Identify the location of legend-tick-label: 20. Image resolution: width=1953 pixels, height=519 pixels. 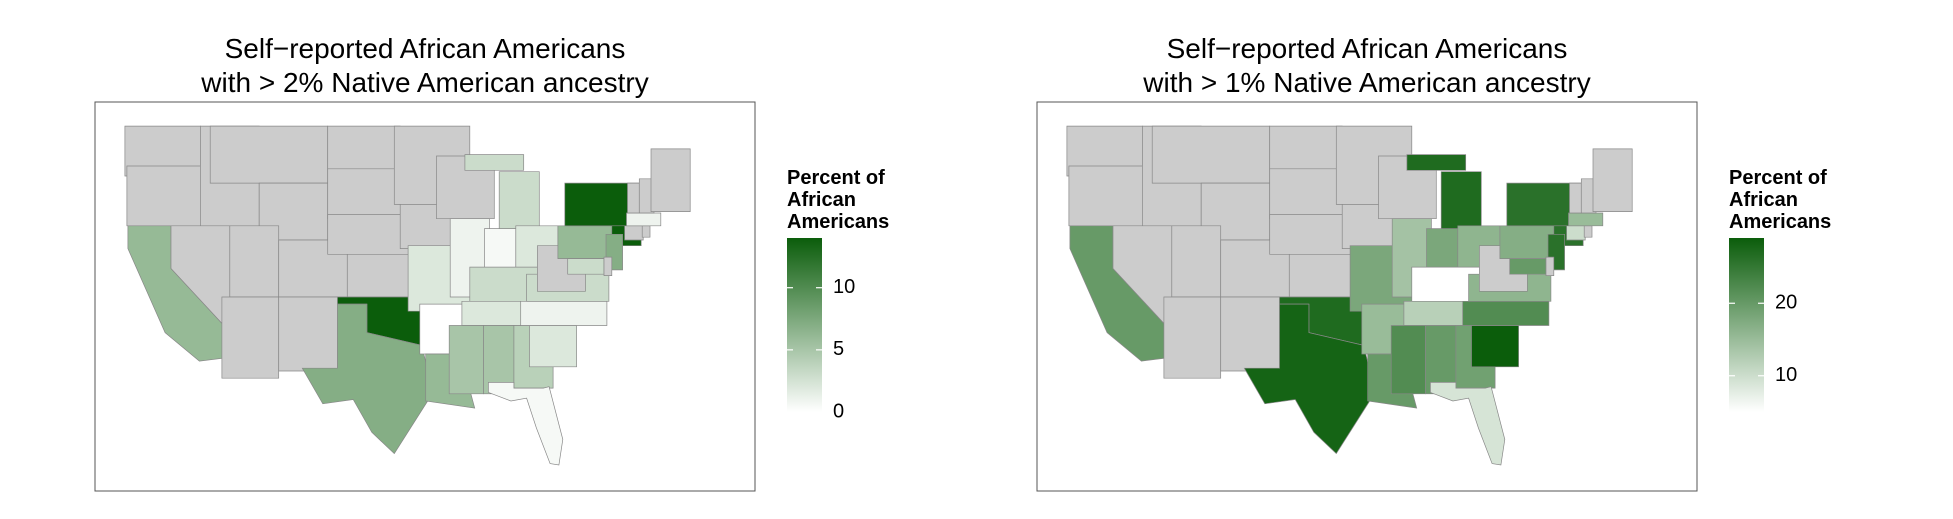
(1786, 303).